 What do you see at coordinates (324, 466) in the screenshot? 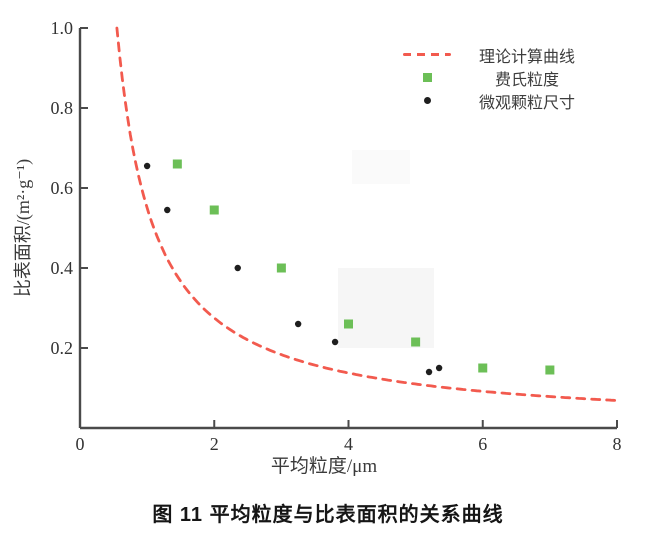
I see `x-axis-label: 平均粒度/μm` at bounding box center [324, 466].